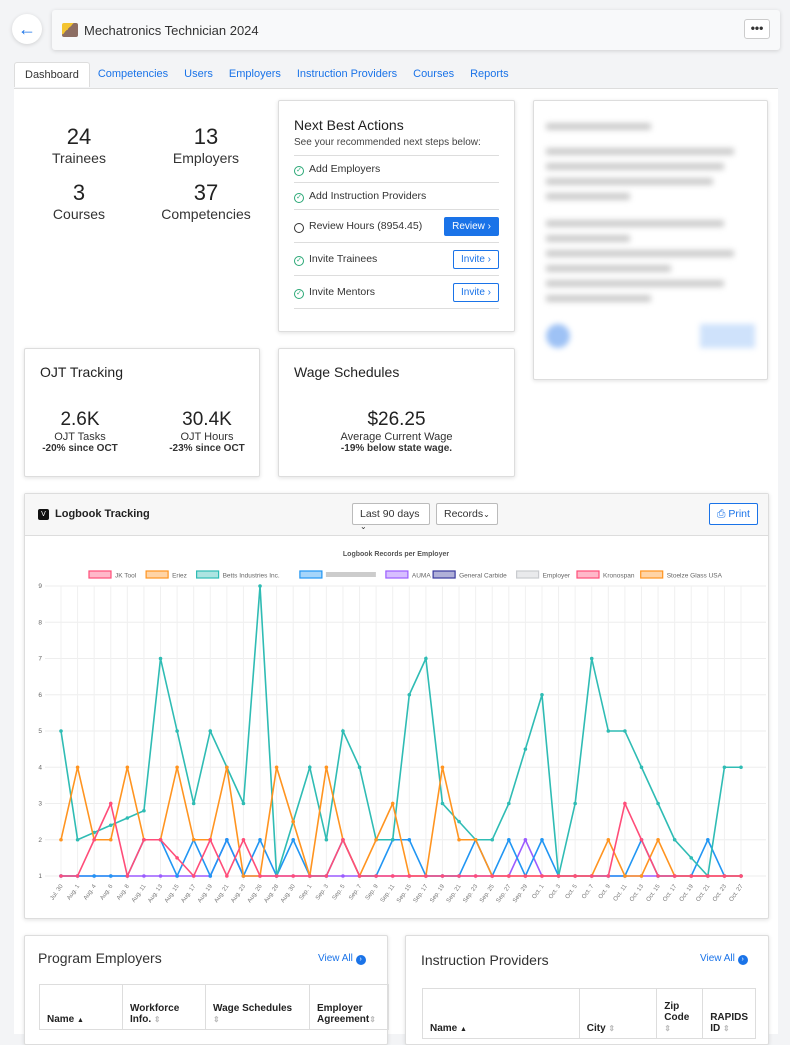 This screenshot has height=1045, width=790. What do you see at coordinates (757, 29) in the screenshot?
I see `more-options-button: •••` at bounding box center [757, 29].